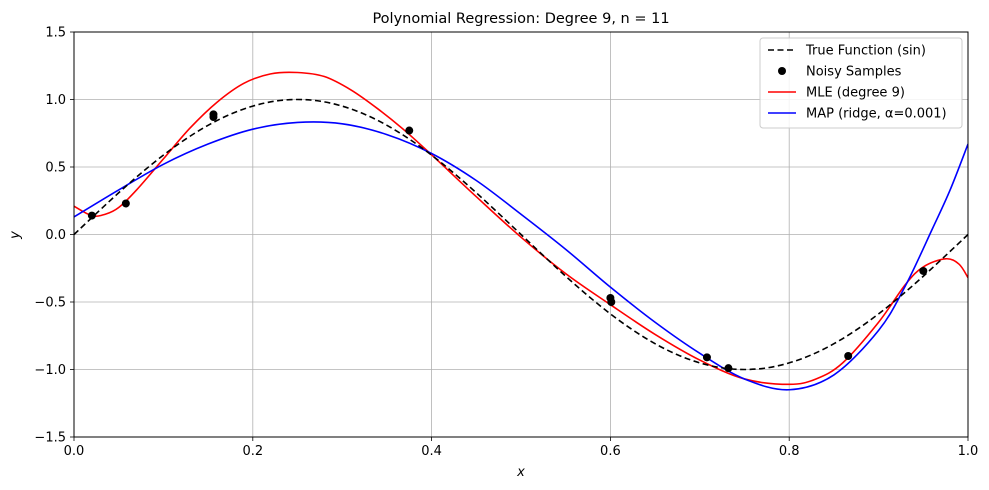  What do you see at coordinates (15, 235) in the screenshot?
I see `y-axis-label: y` at bounding box center [15, 235].